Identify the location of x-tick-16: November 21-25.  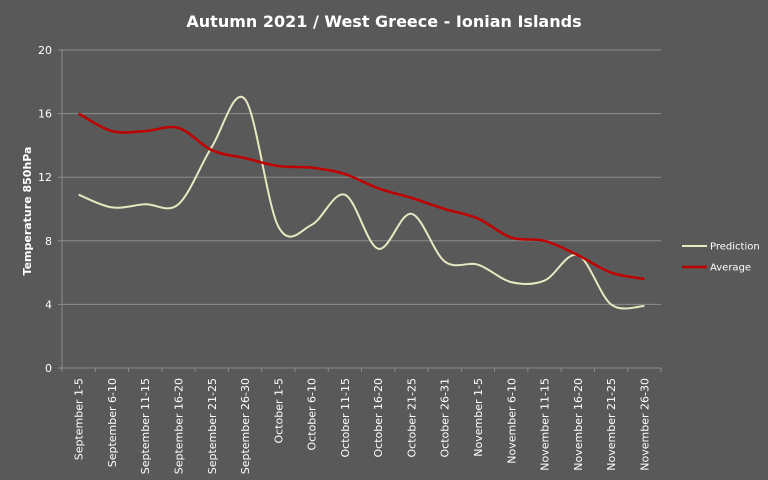
(611, 424).